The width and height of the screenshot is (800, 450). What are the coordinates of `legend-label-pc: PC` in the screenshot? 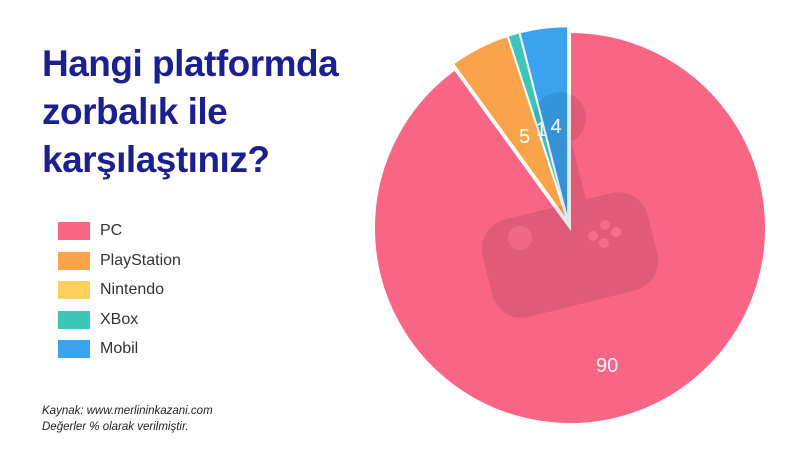 It's located at (111, 230).